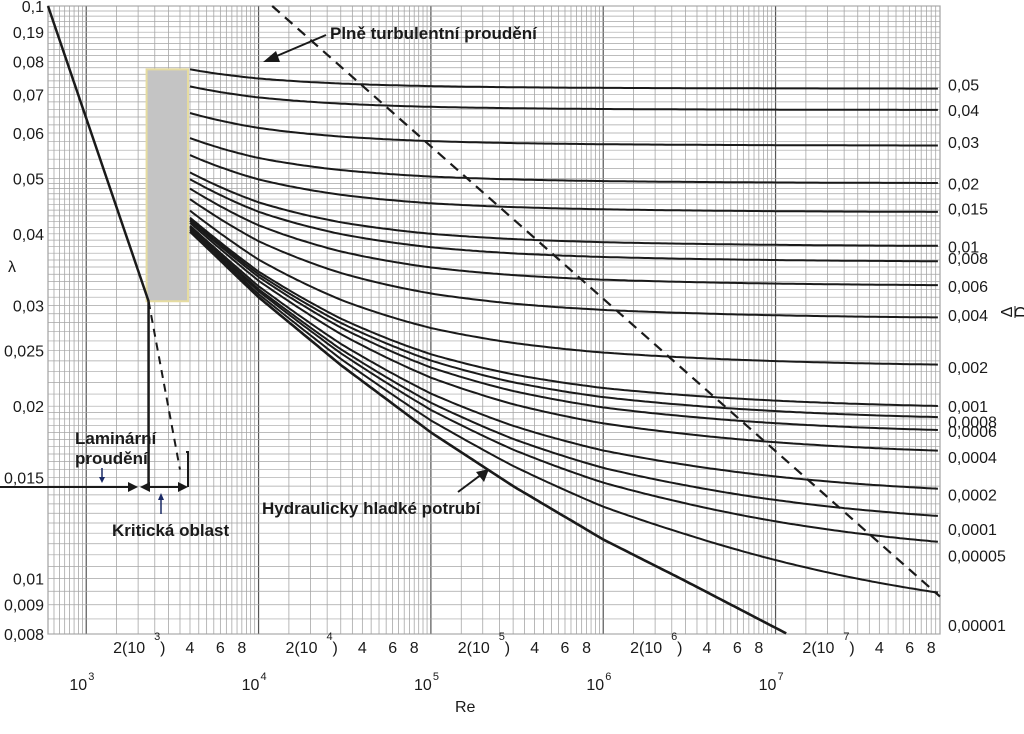  I want to click on laminar-range-arrowhead, so click(133, 487).